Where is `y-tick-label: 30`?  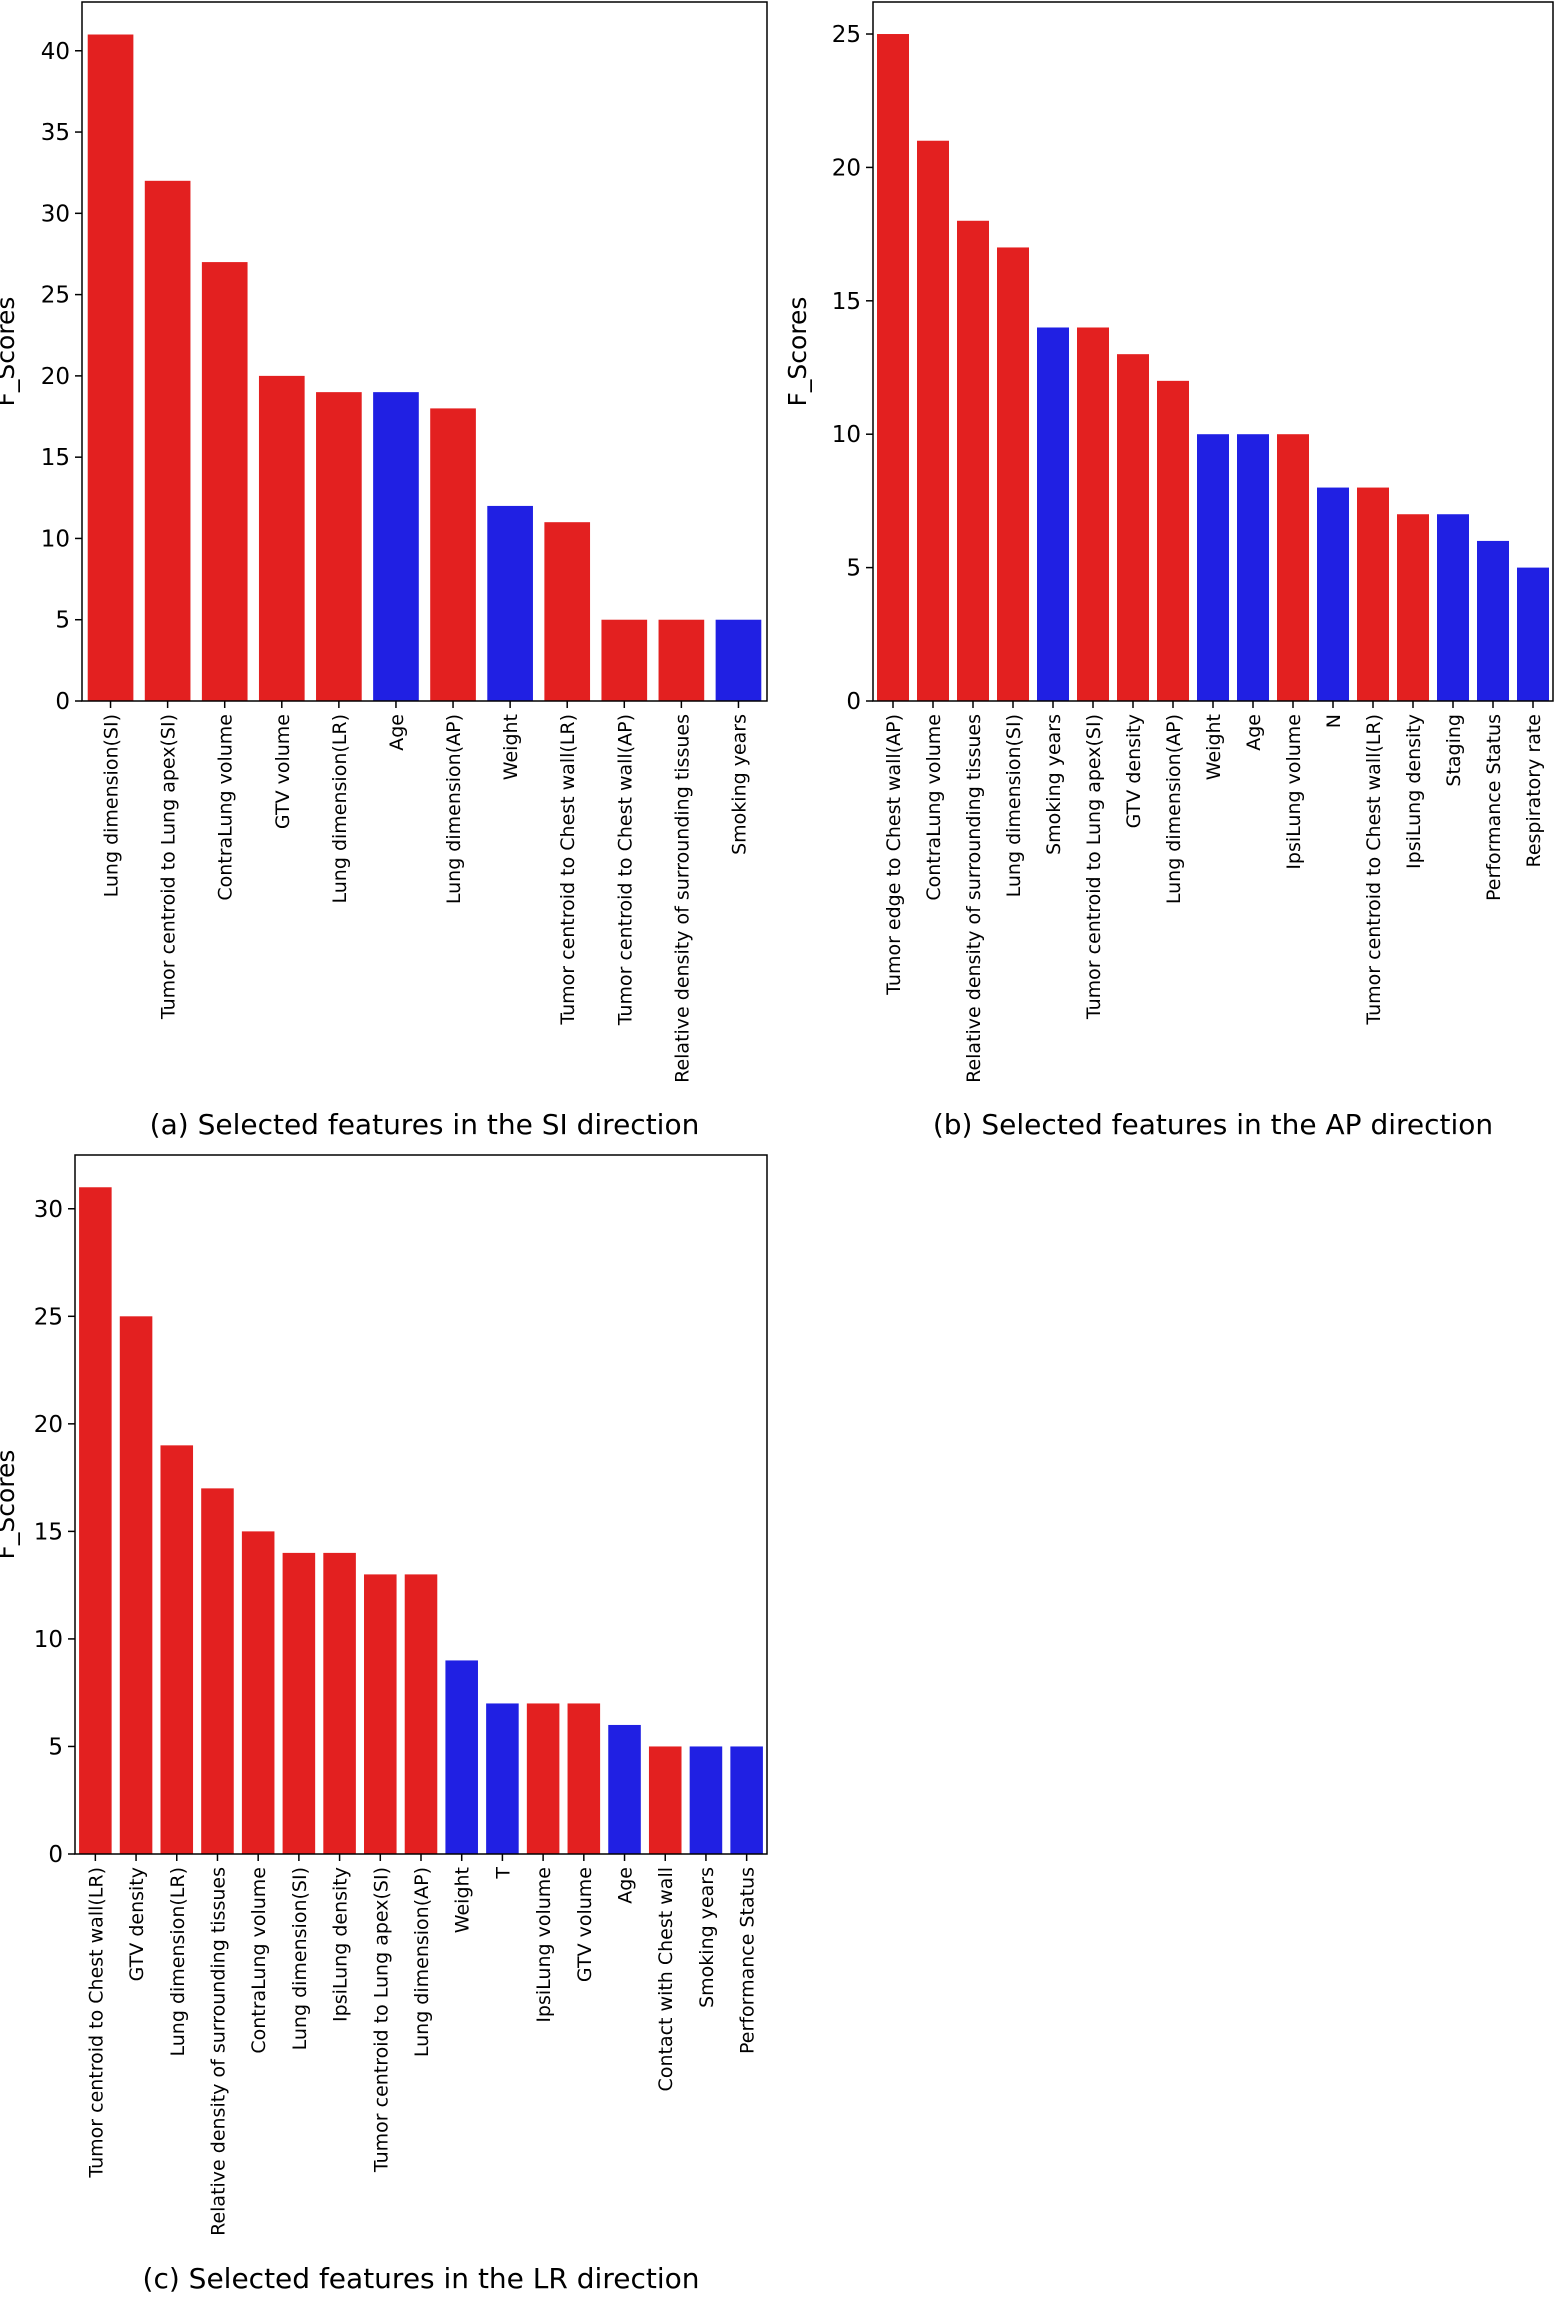
y-tick-label: 30 is located at coordinates (48, 1210).